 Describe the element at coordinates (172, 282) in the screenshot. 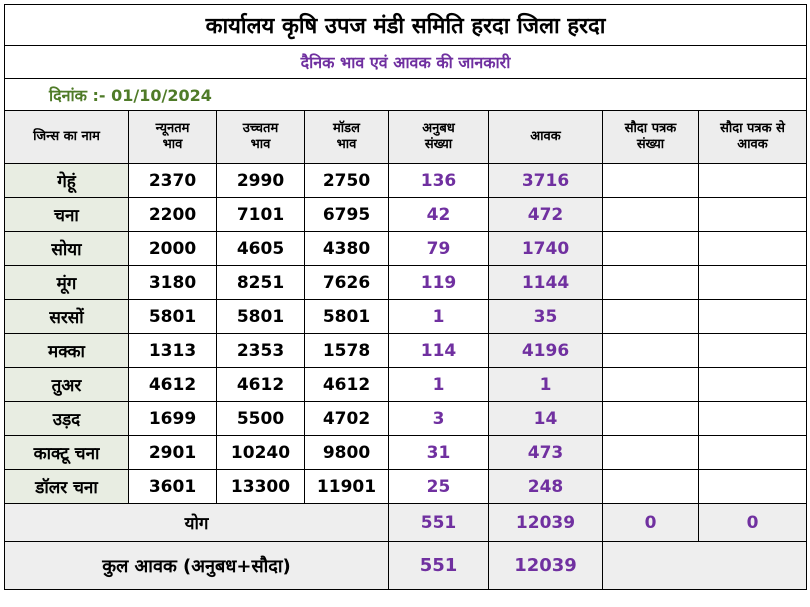

I see `min-price: 3180` at that location.